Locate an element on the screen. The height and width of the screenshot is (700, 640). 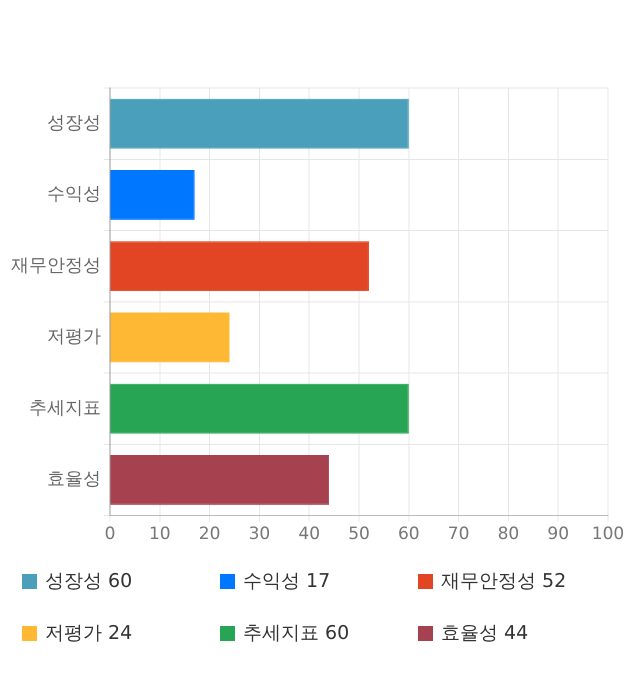
legend-label: 성장성 60 is located at coordinates (88, 581).